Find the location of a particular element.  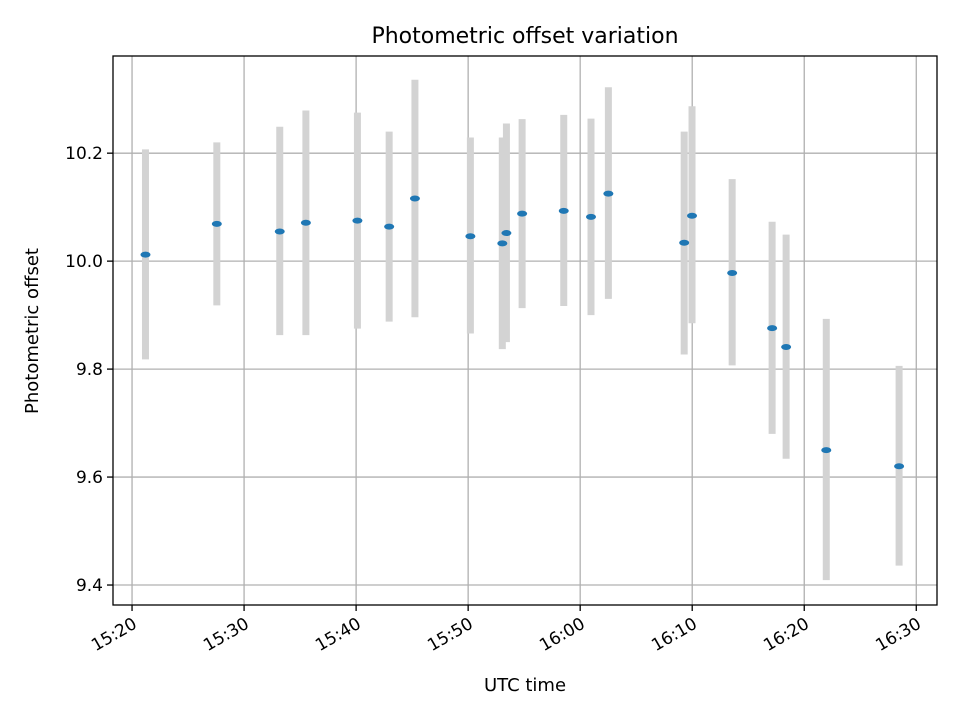

y-tick-label: 10.2 is located at coordinates (84, 154).